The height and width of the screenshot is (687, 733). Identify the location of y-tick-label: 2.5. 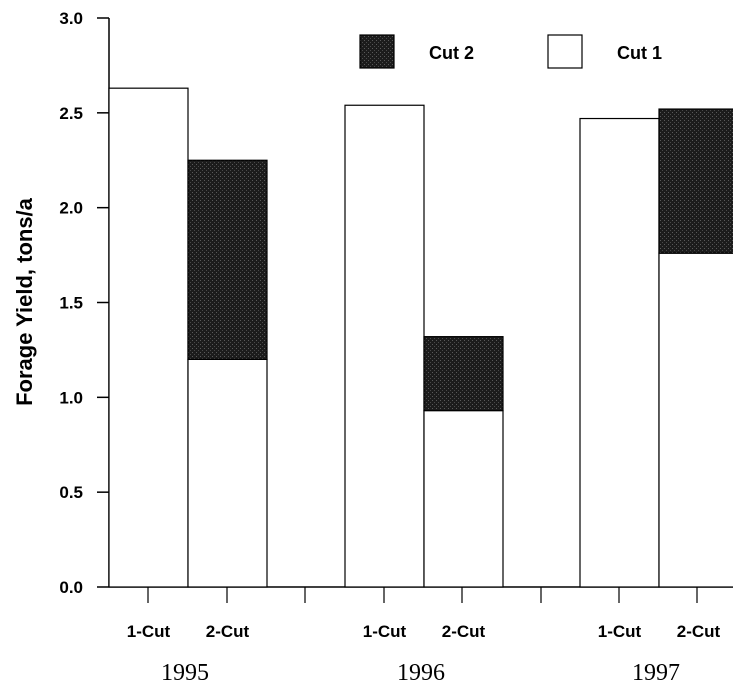
(71, 113).